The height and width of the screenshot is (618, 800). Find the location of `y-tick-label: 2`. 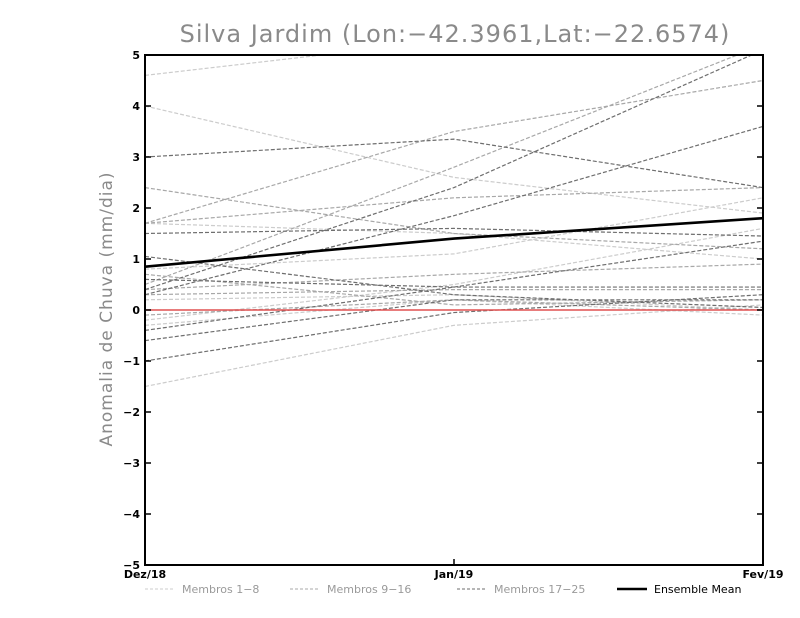

y-tick-label: 2 is located at coordinates (136, 208).